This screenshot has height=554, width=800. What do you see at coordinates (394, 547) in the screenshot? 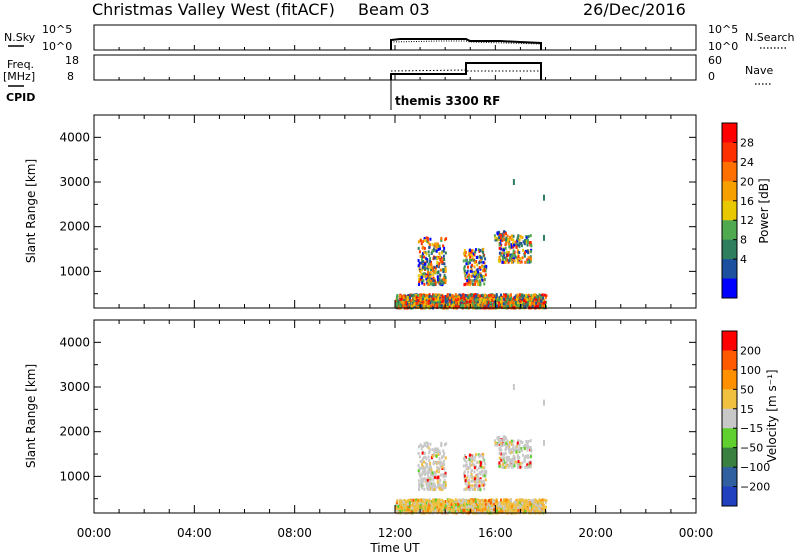
I see `x-axis-label: Time UT` at bounding box center [394, 547].